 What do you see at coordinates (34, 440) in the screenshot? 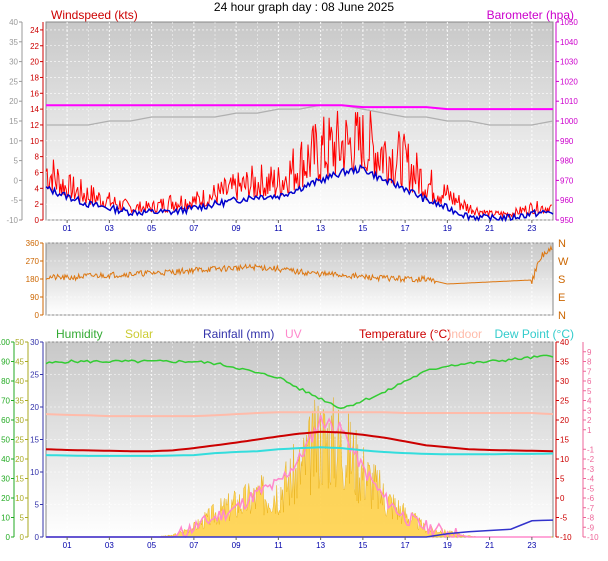
I see `rain-y-axis-tick-label: 15` at bounding box center [34, 440].